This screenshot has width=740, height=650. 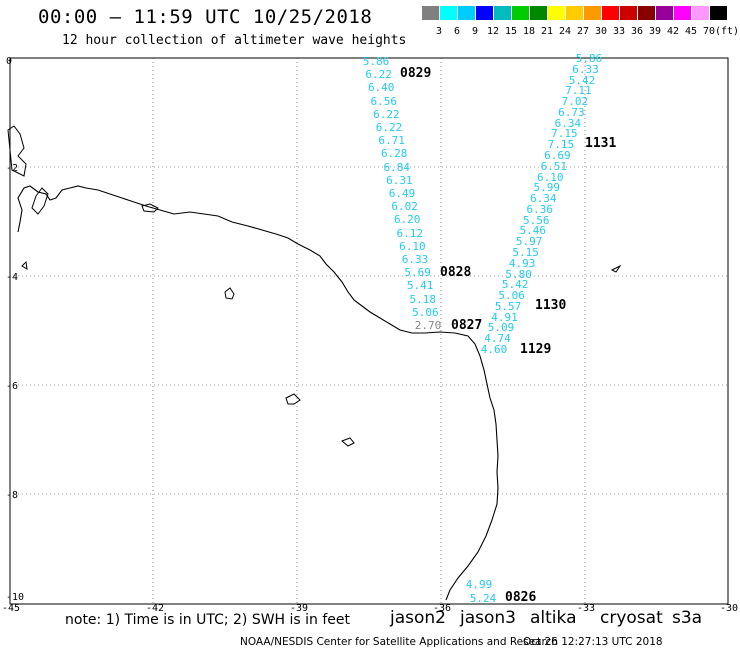 I want to click on swh-value: 6.56, so click(x=384, y=101).